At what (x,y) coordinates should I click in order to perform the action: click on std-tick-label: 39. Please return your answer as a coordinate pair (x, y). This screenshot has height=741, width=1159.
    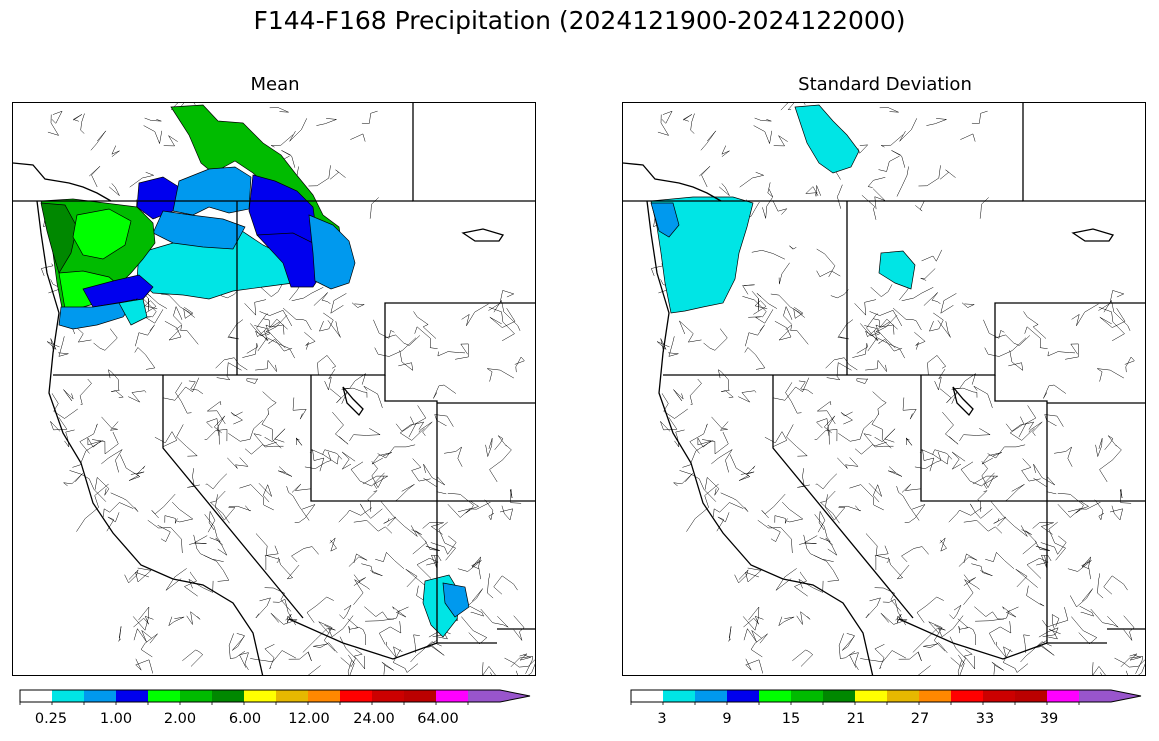
    Looking at the image, I should click on (1049, 719).